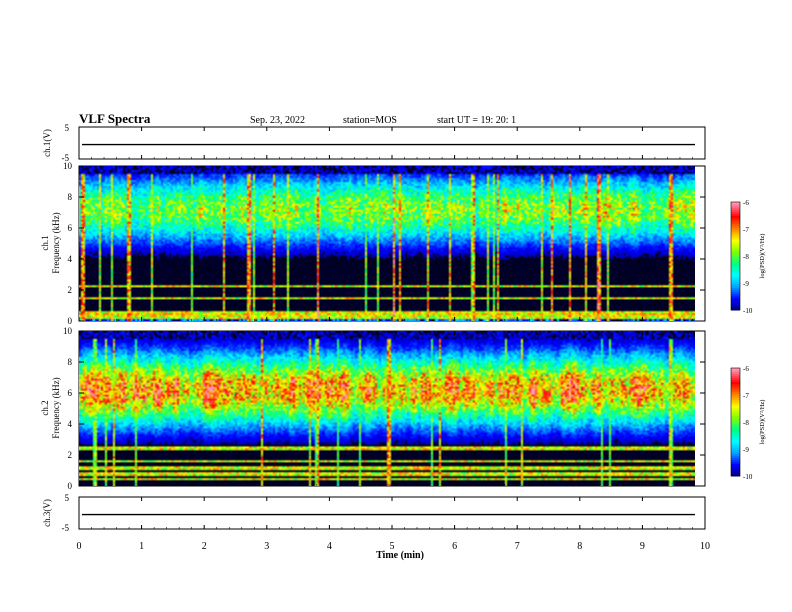 Image resolution: width=792 pixels, height=612 pixels. What do you see at coordinates (56, 242) in the screenshot?
I see `ch1-spectrogram-ylabel-frequency: Frequency (kHz)` at bounding box center [56, 242].